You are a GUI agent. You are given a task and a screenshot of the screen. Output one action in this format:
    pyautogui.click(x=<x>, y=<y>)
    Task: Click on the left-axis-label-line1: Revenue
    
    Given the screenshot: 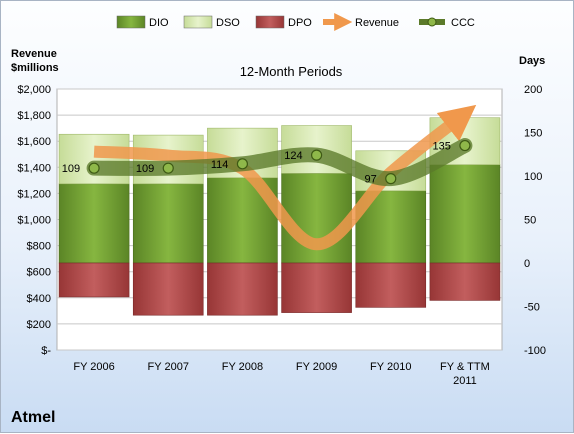 What is the action you would take?
    pyautogui.click(x=34, y=54)
    